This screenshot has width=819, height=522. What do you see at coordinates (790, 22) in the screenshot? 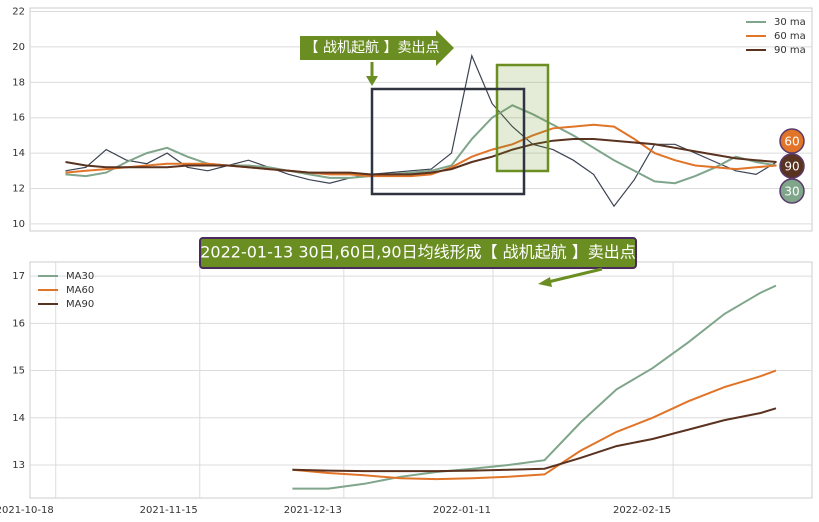
I see `legend-label: 30 ma` at bounding box center [790, 22].